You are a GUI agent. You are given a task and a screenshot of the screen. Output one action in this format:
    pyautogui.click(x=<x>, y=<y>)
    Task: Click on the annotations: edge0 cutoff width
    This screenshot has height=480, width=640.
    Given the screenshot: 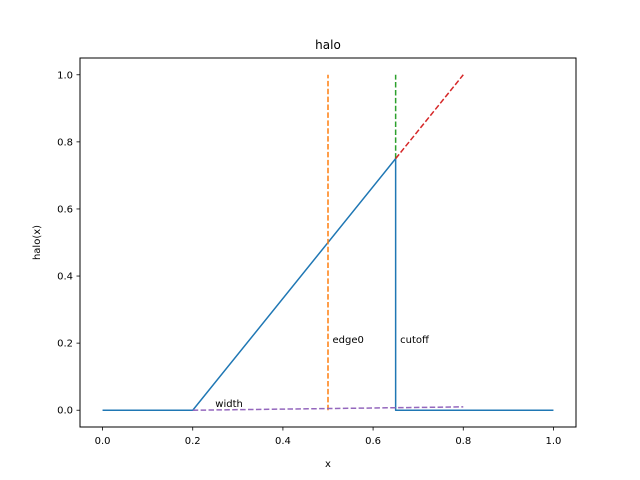 What is the action you would take?
    pyautogui.click(x=322, y=372)
    